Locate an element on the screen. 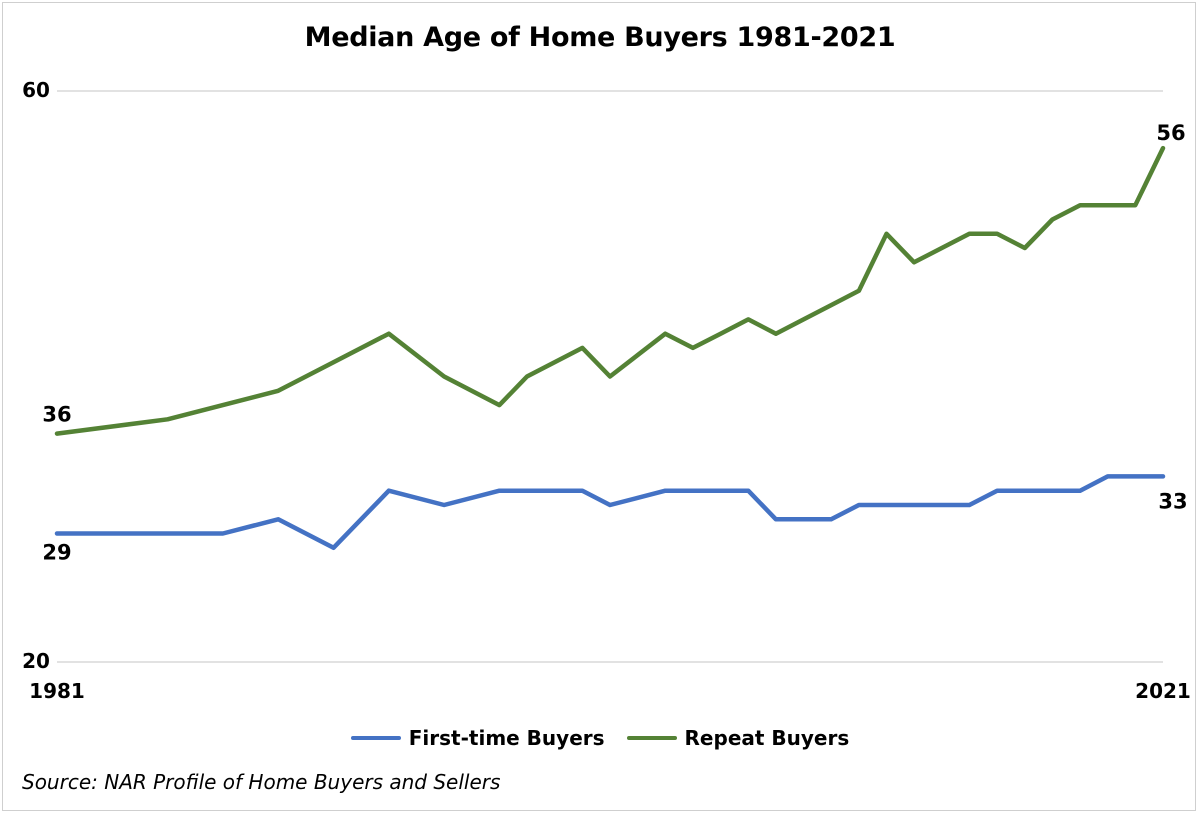 This screenshot has height=815, width=1200. legend-label-first-time: First-time Buyers is located at coordinates (506, 738).